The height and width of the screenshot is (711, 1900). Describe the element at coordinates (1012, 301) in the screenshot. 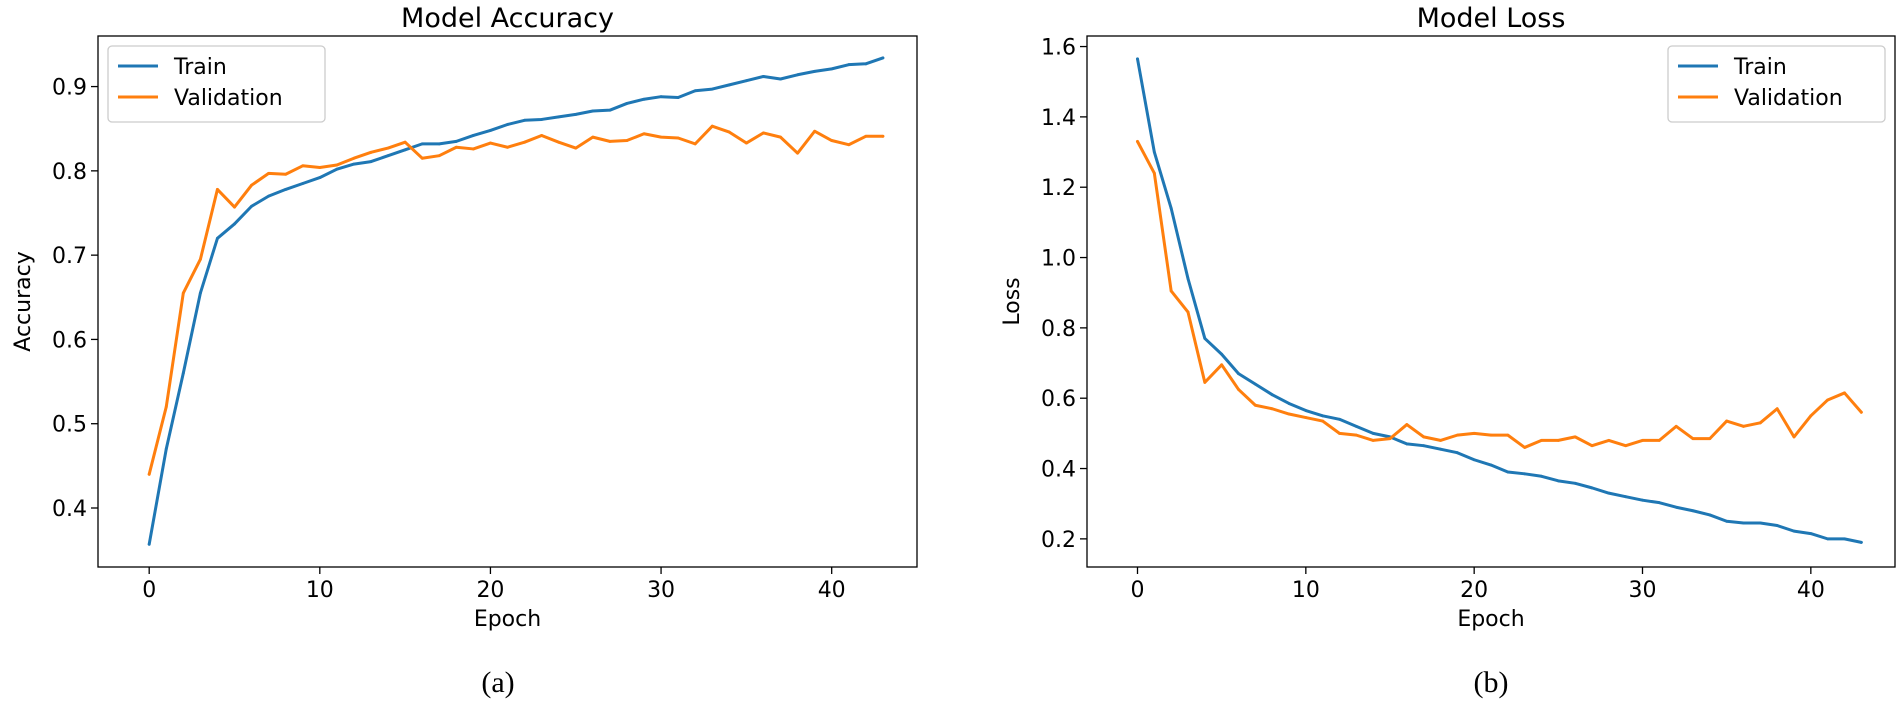

I see `y-axis-label: Loss` at that location.